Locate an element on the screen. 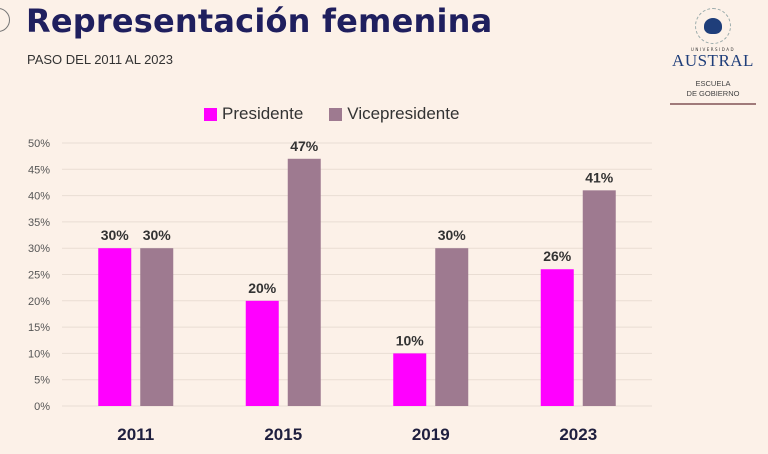  legend-item-vicepresidente: Vicepresidente is located at coordinates (394, 114).